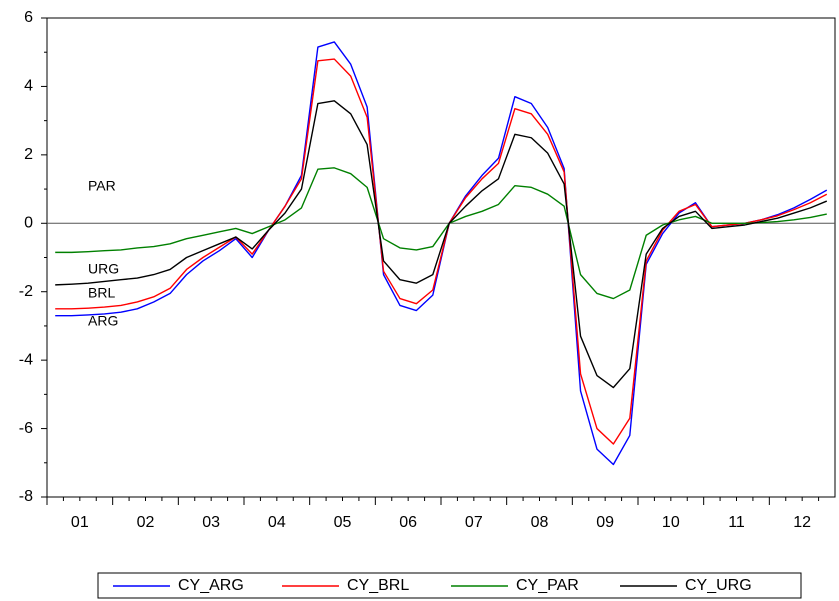 The width and height of the screenshot is (839, 601). Describe the element at coordinates (408, 522) in the screenshot. I see `x-tick-label: 06` at that location.